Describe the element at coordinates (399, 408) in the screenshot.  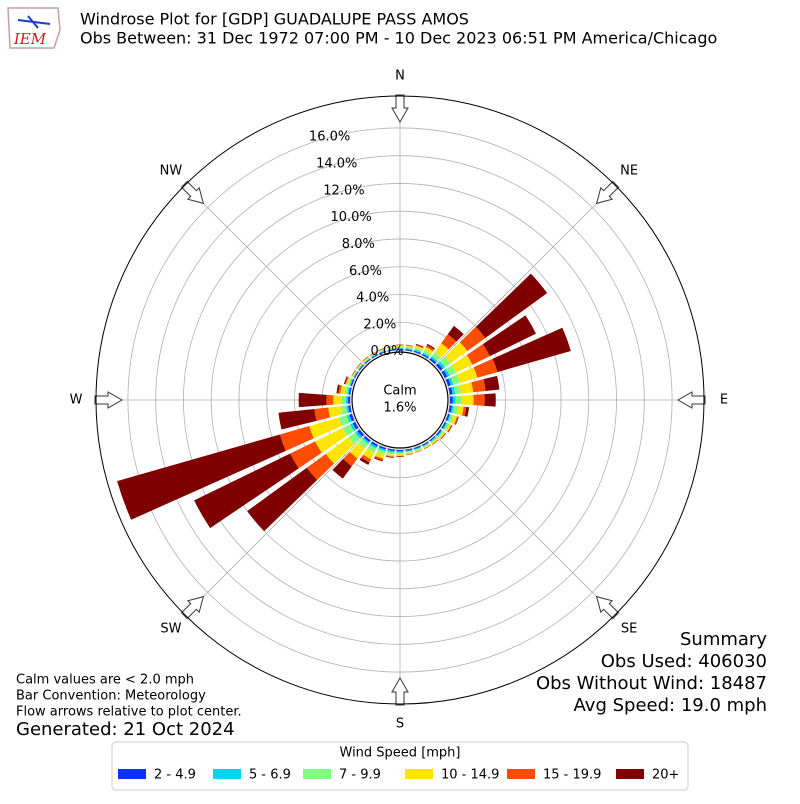
I see `calm-value: 1.6%` at that location.